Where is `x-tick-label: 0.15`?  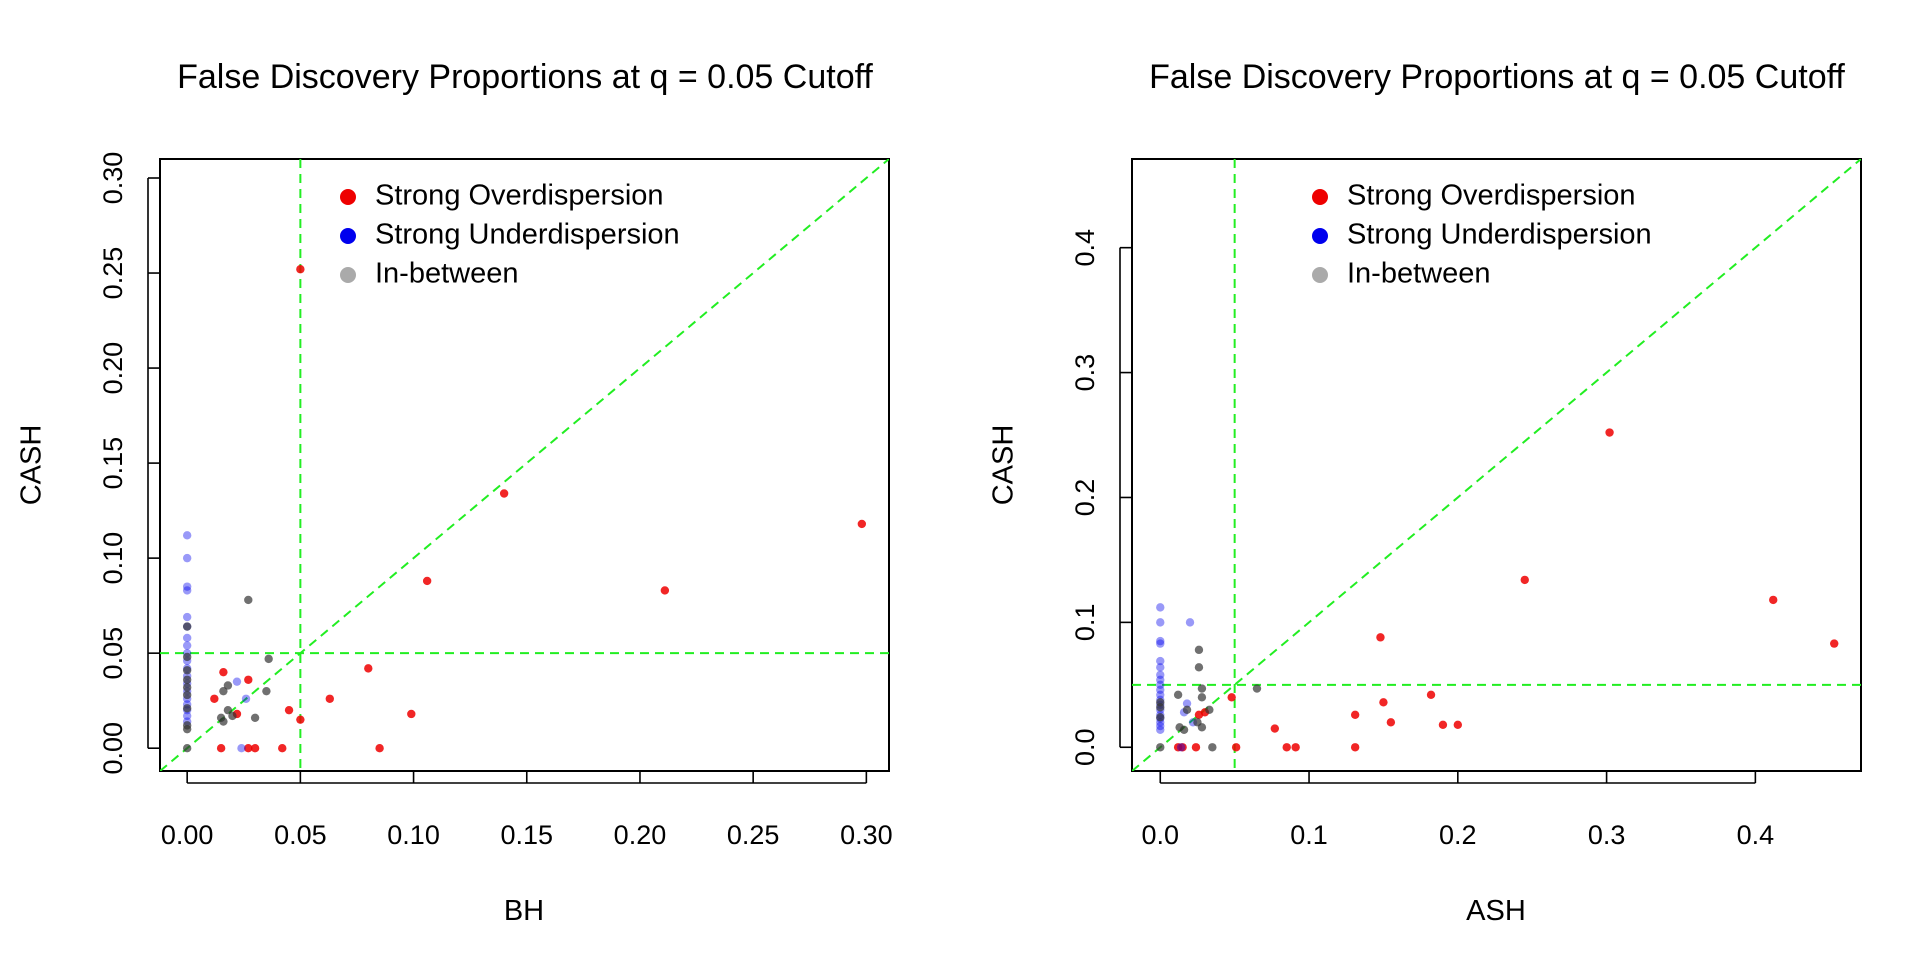
x-tick-label: 0.15 is located at coordinates (526, 835).